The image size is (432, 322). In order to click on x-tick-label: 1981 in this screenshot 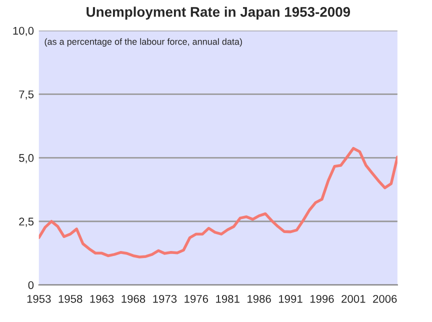, I will do `click(228, 298)`.